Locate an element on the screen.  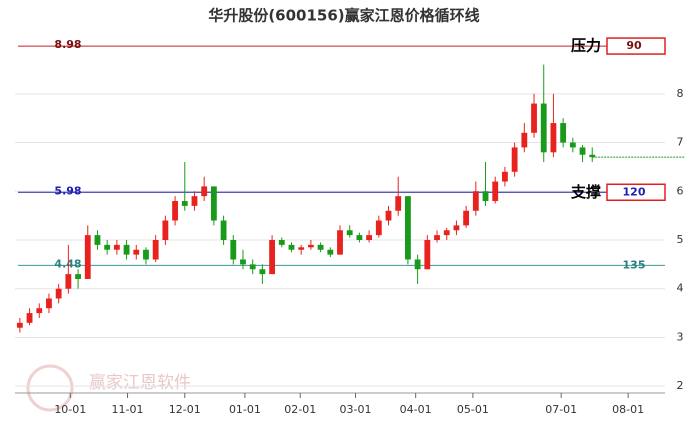
level-label: 5.98 is located at coordinates (67, 190).